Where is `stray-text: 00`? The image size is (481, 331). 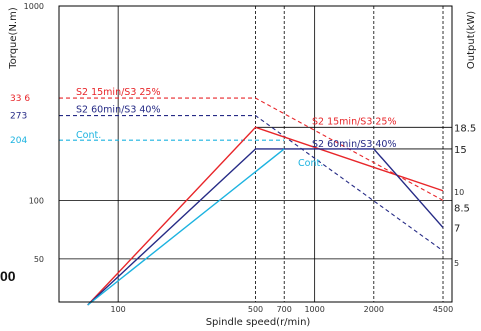 stray-text: 00 is located at coordinates (8, 276).